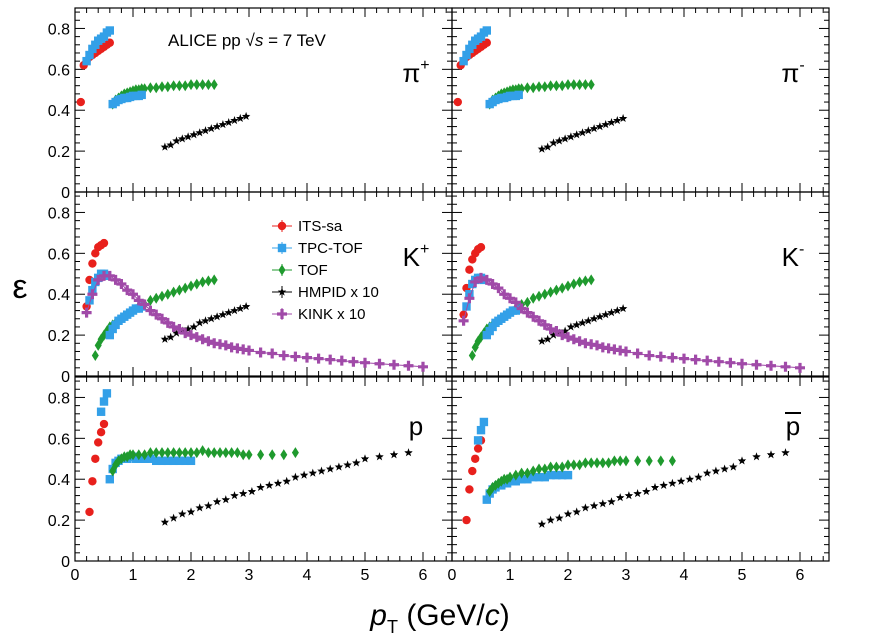 This screenshot has height=640, width=872. I want to click on particle-label-charge: +, so click(424, 249).